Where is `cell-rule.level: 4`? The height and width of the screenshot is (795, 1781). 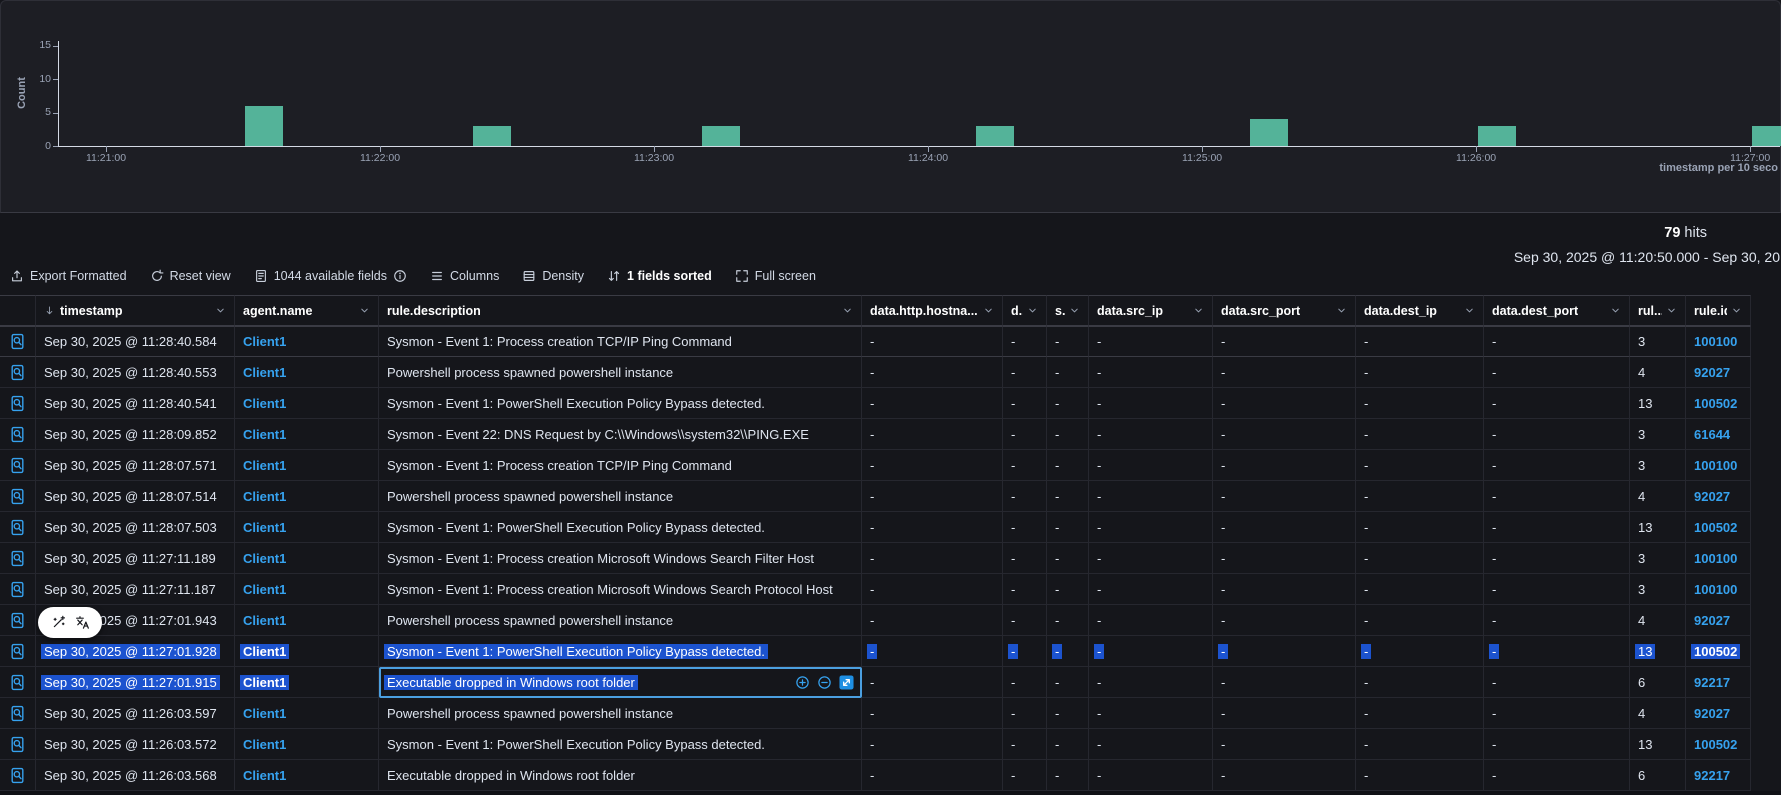
cell-rule.level: 4 is located at coordinates (1658, 372).